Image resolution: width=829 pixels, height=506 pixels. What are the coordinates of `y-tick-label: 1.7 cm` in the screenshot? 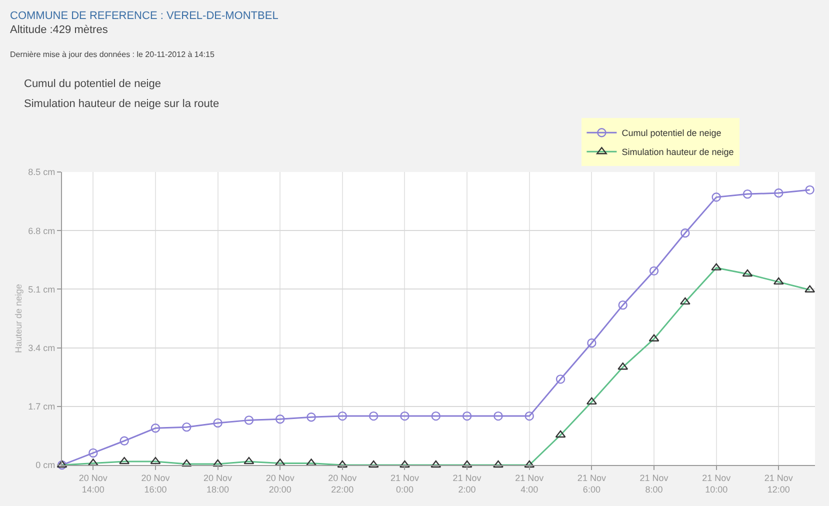 It's located at (42, 407).